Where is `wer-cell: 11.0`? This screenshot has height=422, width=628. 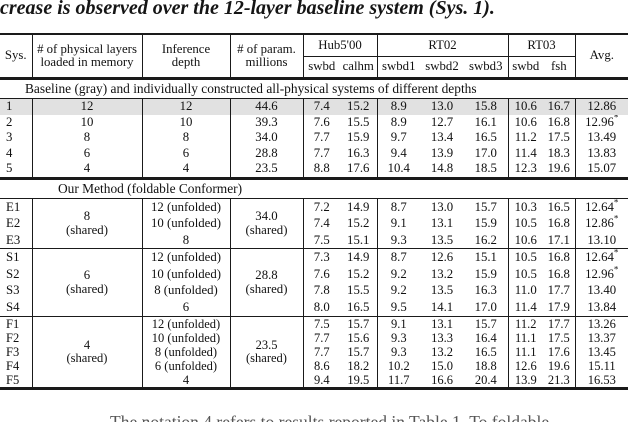
wer-cell: 11.0 is located at coordinates (525, 290).